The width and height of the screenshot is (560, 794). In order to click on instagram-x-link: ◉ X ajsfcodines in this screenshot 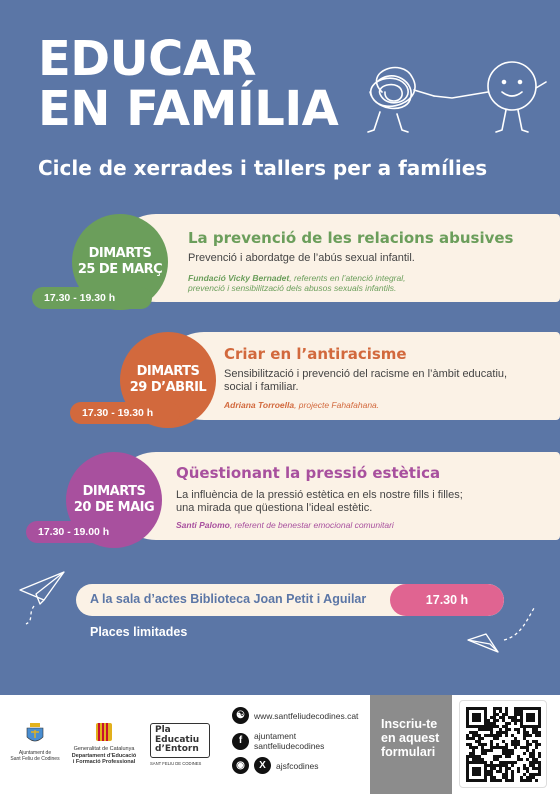, I will do `click(275, 765)`.